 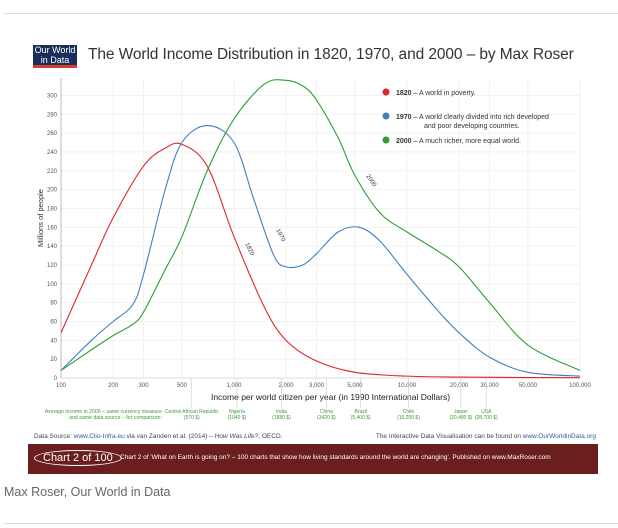 What do you see at coordinates (52, 134) in the screenshot?
I see `y-tick-label: 260` at bounding box center [52, 134].